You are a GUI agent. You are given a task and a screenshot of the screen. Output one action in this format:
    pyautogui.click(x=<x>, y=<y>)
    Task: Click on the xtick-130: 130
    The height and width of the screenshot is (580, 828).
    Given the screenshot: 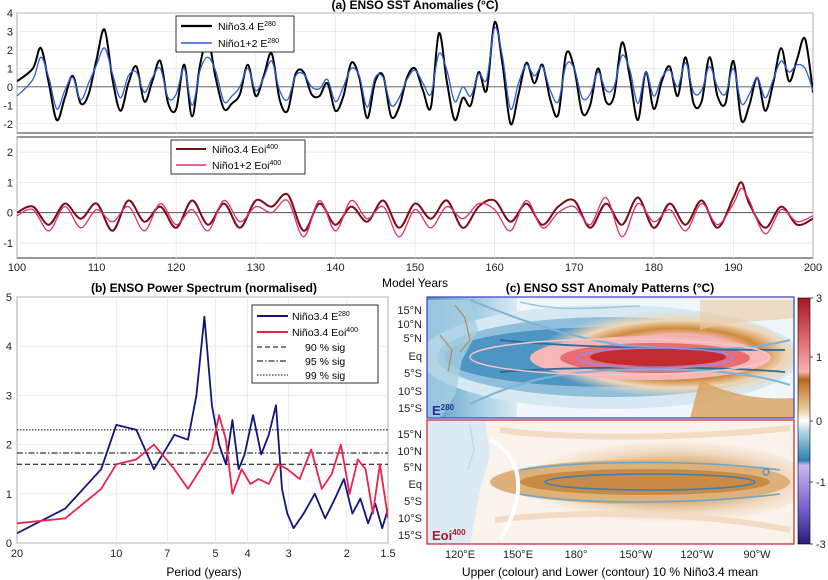 What is the action you would take?
    pyautogui.click(x=256, y=268)
    